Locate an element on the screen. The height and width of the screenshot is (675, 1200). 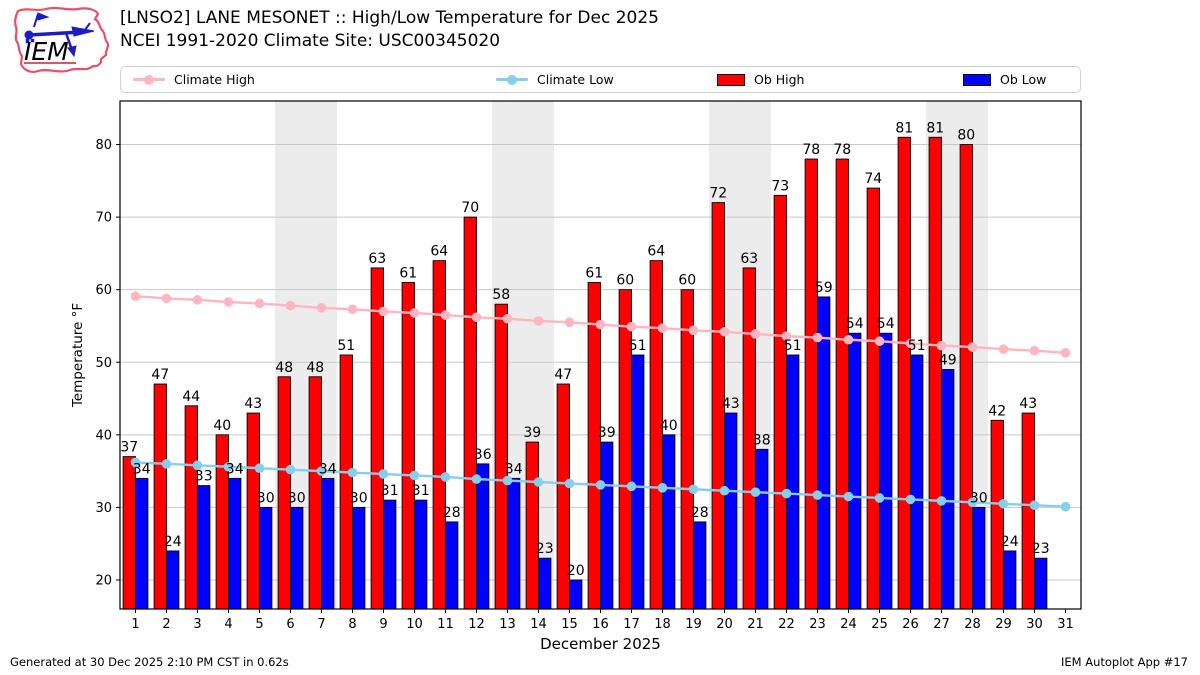
ob-high-value-label: 51 is located at coordinates (346, 346).